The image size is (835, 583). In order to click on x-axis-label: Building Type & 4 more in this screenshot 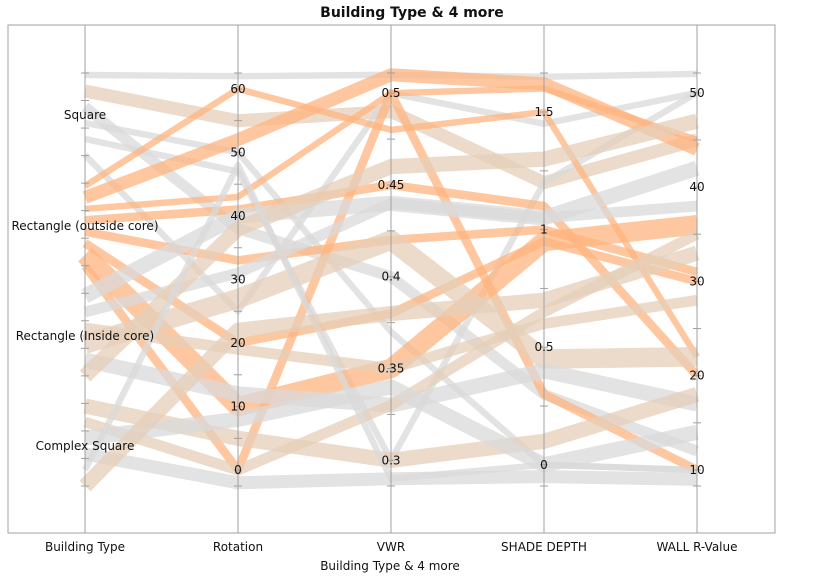, I will do `click(390, 566)`.